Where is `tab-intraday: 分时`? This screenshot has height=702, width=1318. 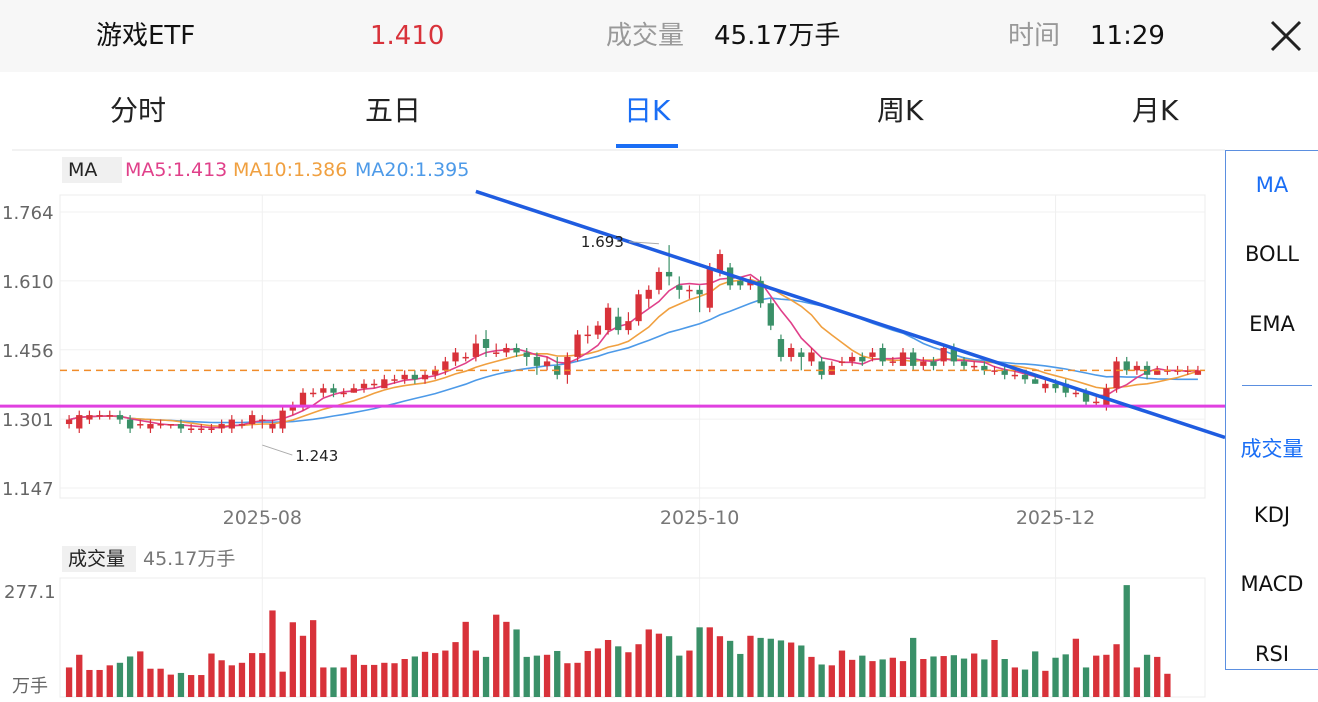 tab-intraday: 分时 is located at coordinates (138, 110).